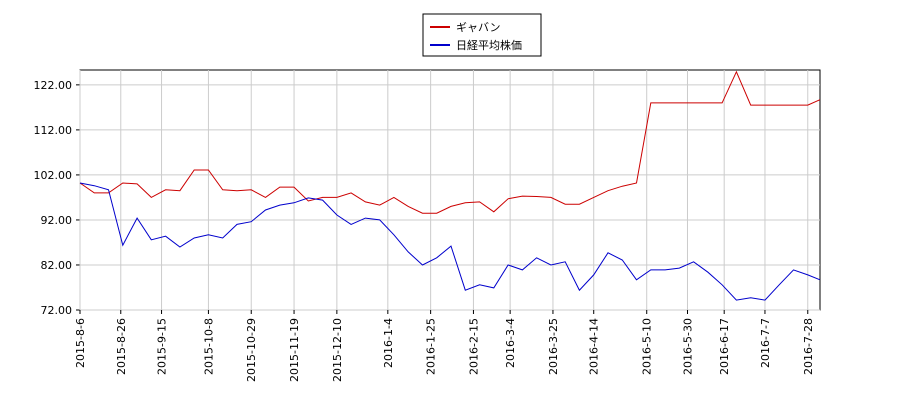  What do you see at coordinates (594, 346) in the screenshot?
I see `x-tick-label: 2016-4-14` at bounding box center [594, 346].